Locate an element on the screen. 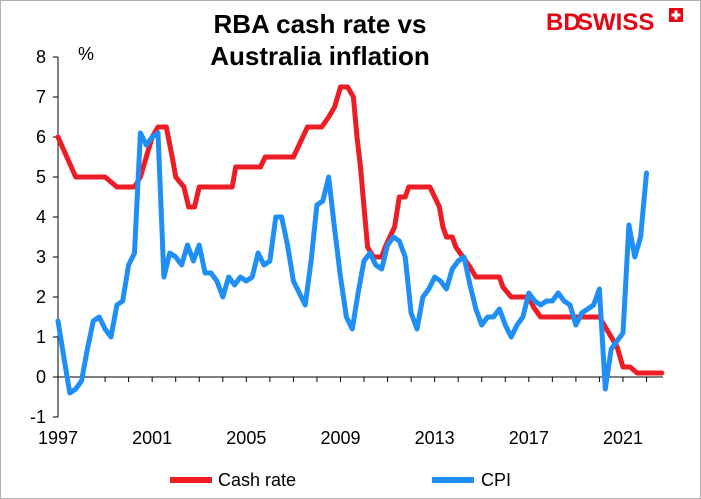  y-axis-unit-label: % is located at coordinates (86, 54).